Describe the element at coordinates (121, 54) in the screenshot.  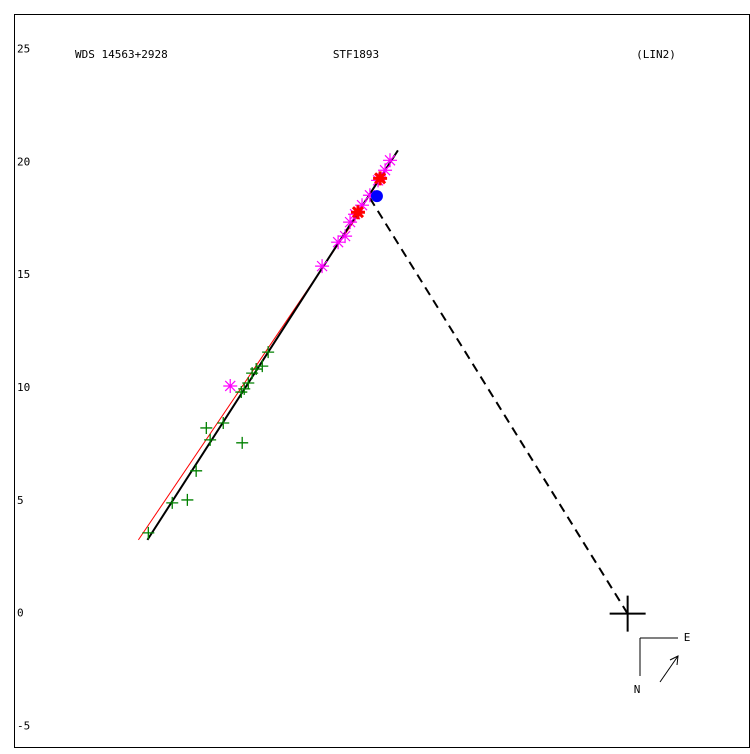
I see `annotation: WDS 14563+2928` at that location.